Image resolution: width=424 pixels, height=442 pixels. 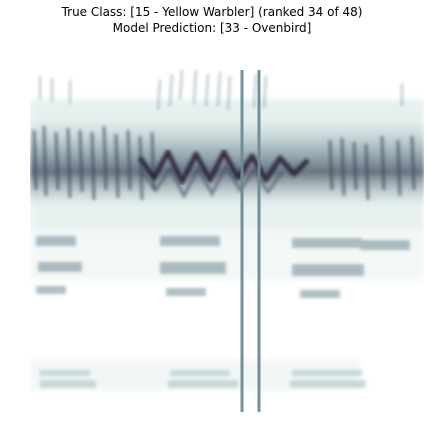 I want to click on model-prediction-label: Model Prediction: [33 - Ovenbird], so click(x=212, y=28).